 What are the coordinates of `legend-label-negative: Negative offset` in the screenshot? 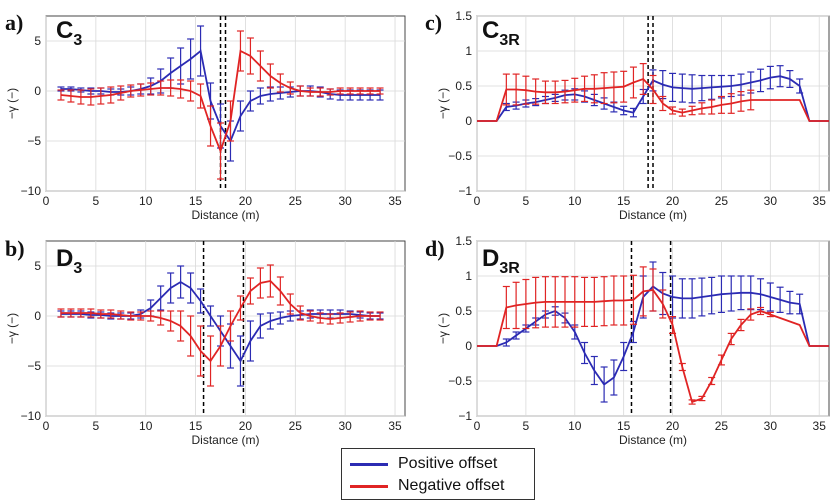 It's located at (451, 485).